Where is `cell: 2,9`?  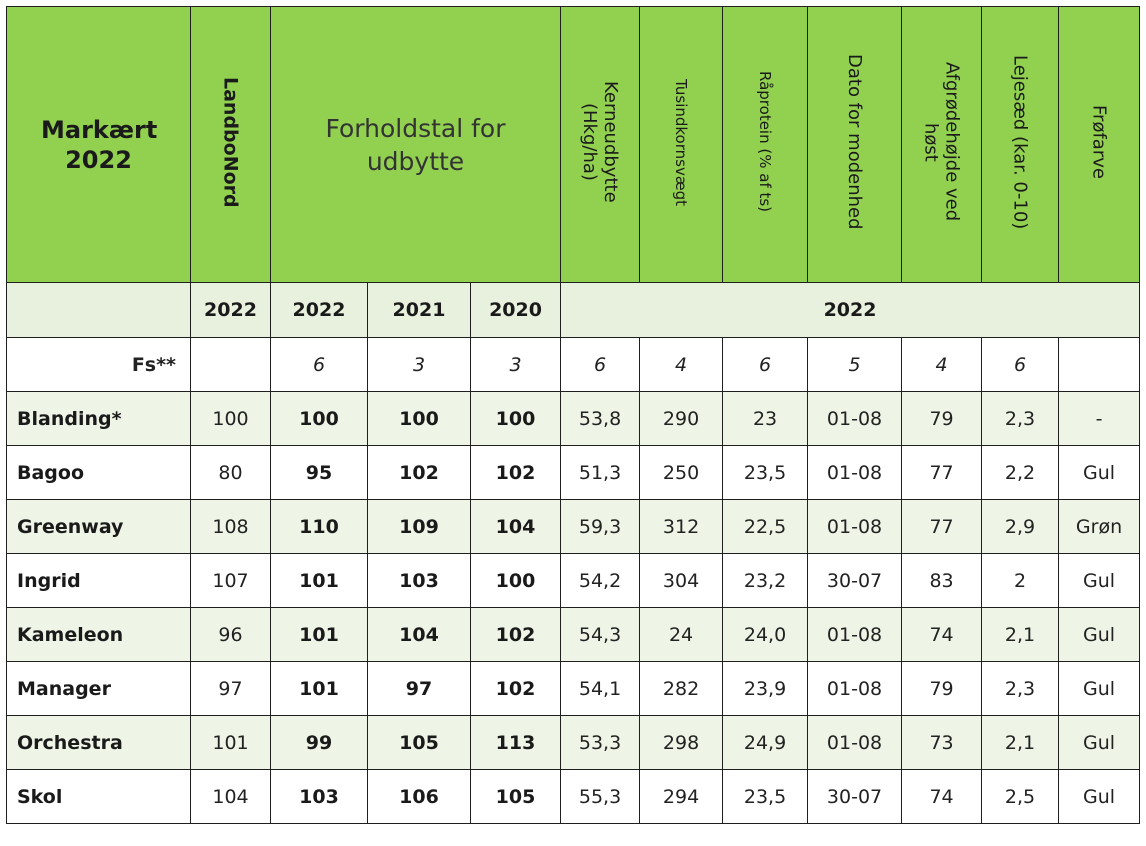
cell: 2,9 is located at coordinates (1020, 526).